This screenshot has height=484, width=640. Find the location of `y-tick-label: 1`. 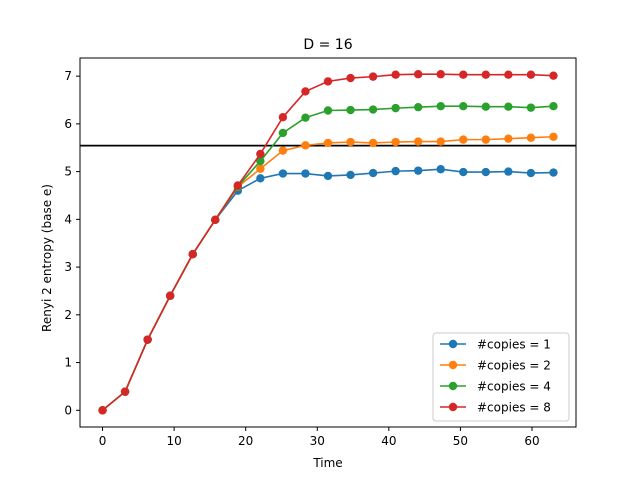

y-tick-label: 1 is located at coordinates (68, 363).